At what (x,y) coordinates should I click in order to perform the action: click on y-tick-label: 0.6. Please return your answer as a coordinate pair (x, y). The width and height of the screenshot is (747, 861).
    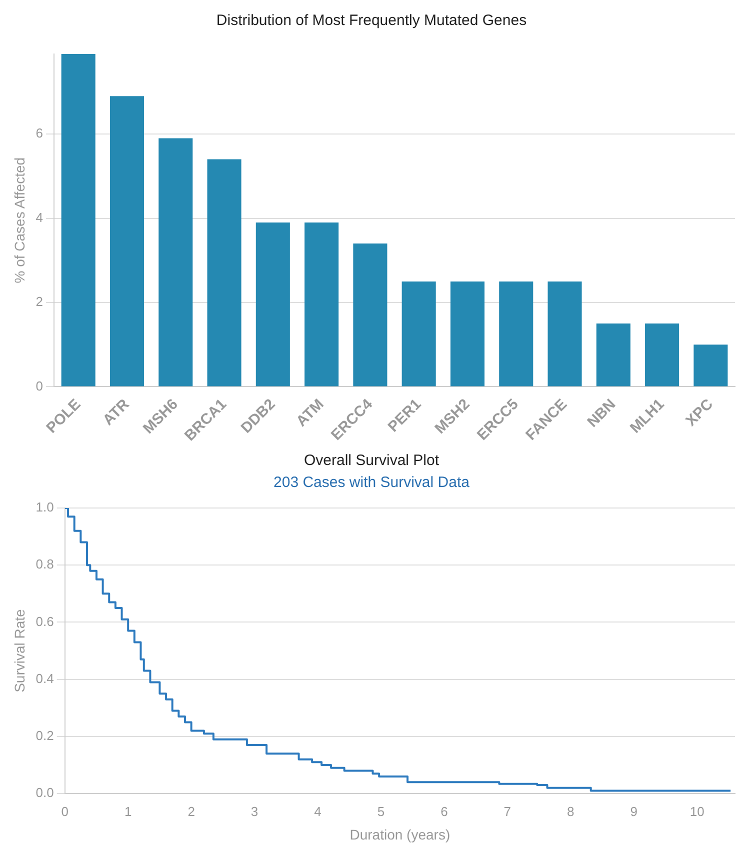
    Looking at the image, I should click on (45, 621).